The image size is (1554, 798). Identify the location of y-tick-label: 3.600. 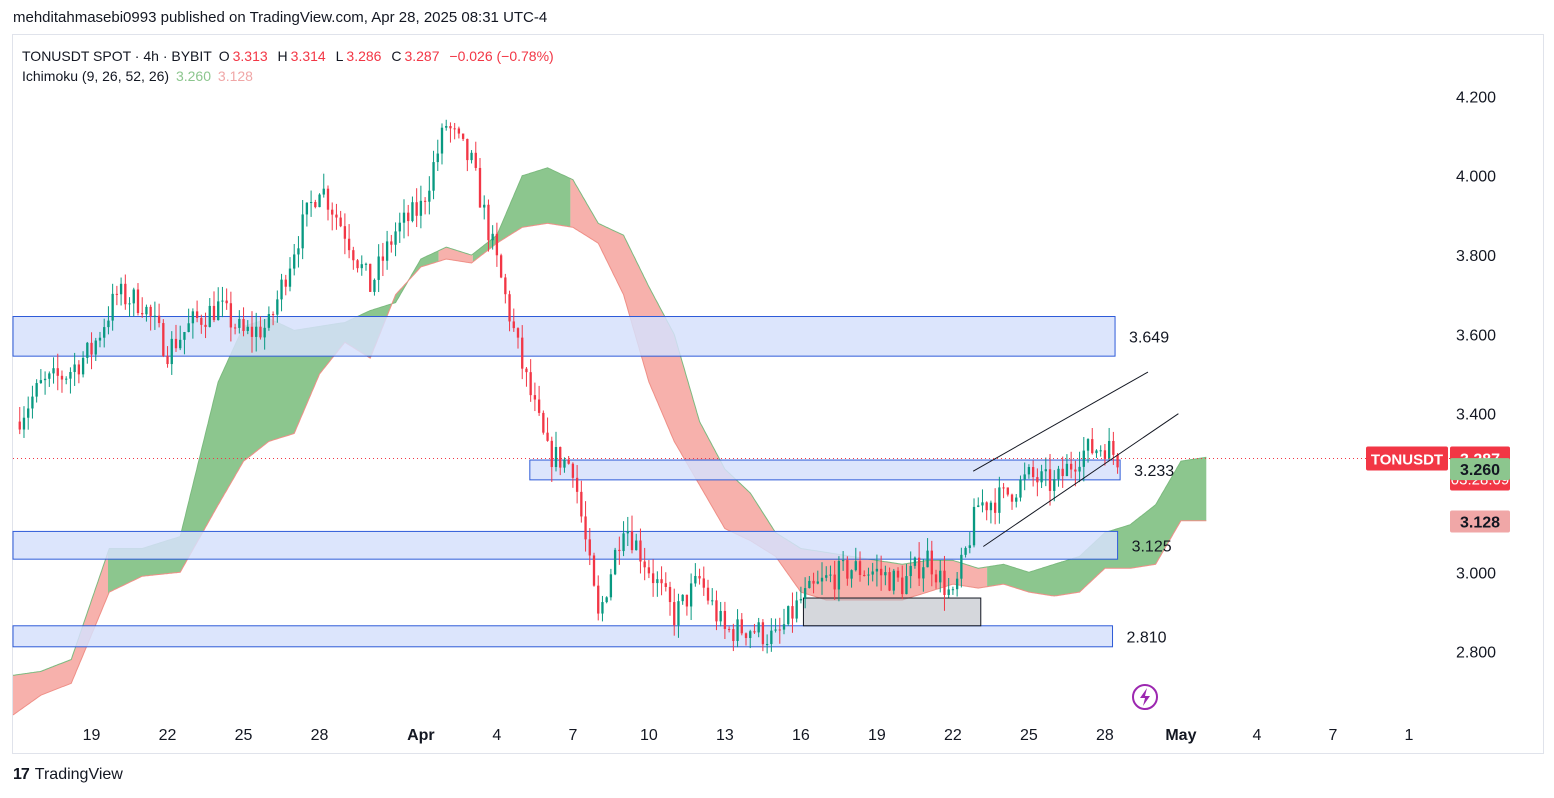
(1476, 335).